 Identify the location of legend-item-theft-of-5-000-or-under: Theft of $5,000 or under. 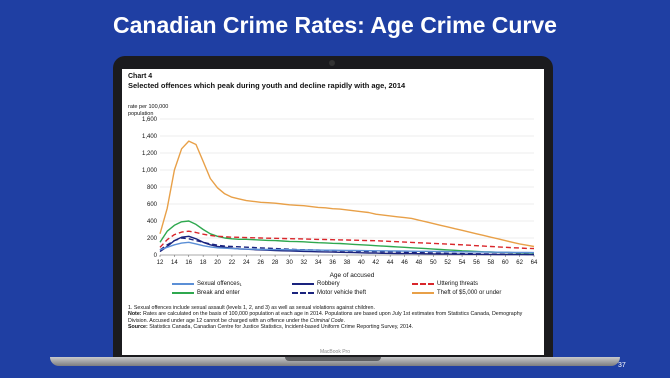
(456, 293).